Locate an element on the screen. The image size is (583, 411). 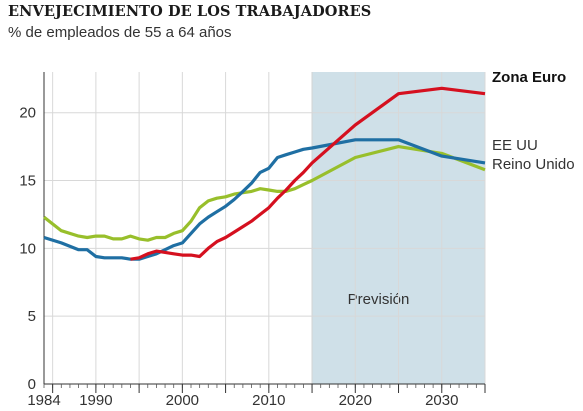
y-tick-label: 15 is located at coordinates (27, 181).